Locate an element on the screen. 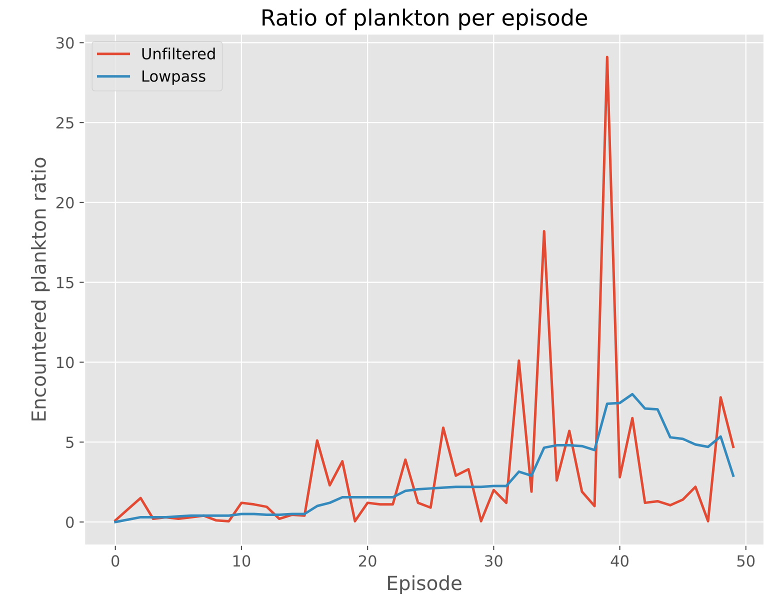 This screenshot has width=768, height=616. legend-label: Unfiltered is located at coordinates (178, 54).